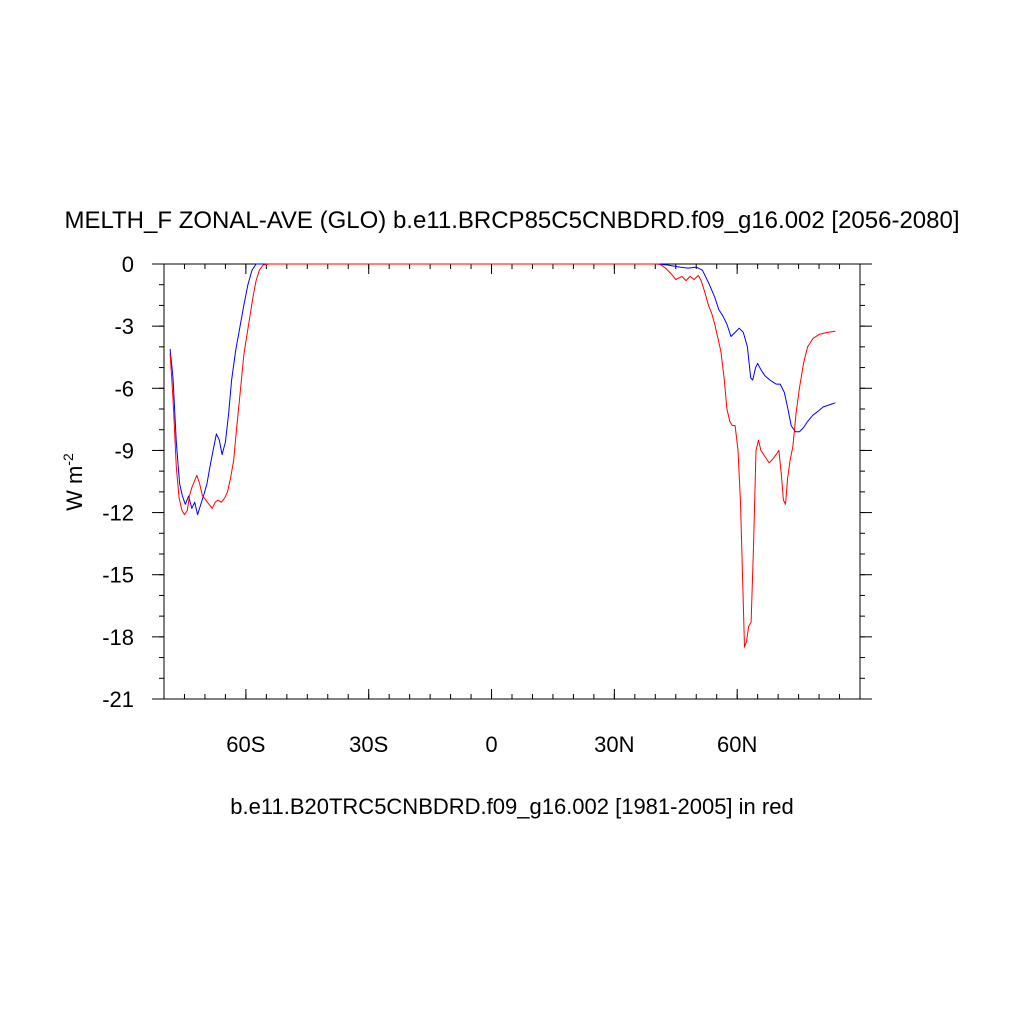  Describe the element at coordinates (124, 450) in the screenshot. I see `y-tick-label: -9` at that location.